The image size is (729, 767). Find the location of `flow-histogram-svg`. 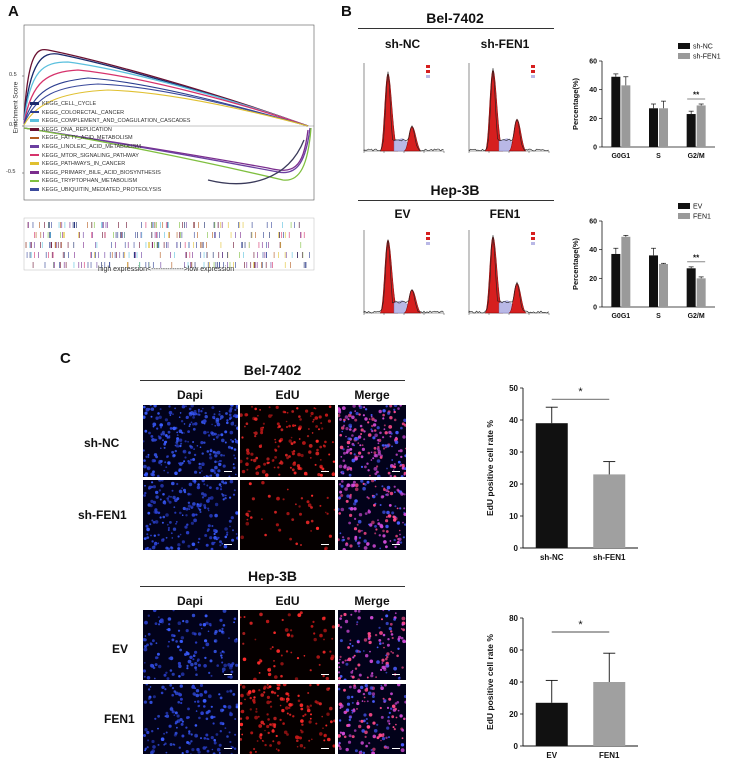

flow-histogram-svg is located at coordinates (404, 108).